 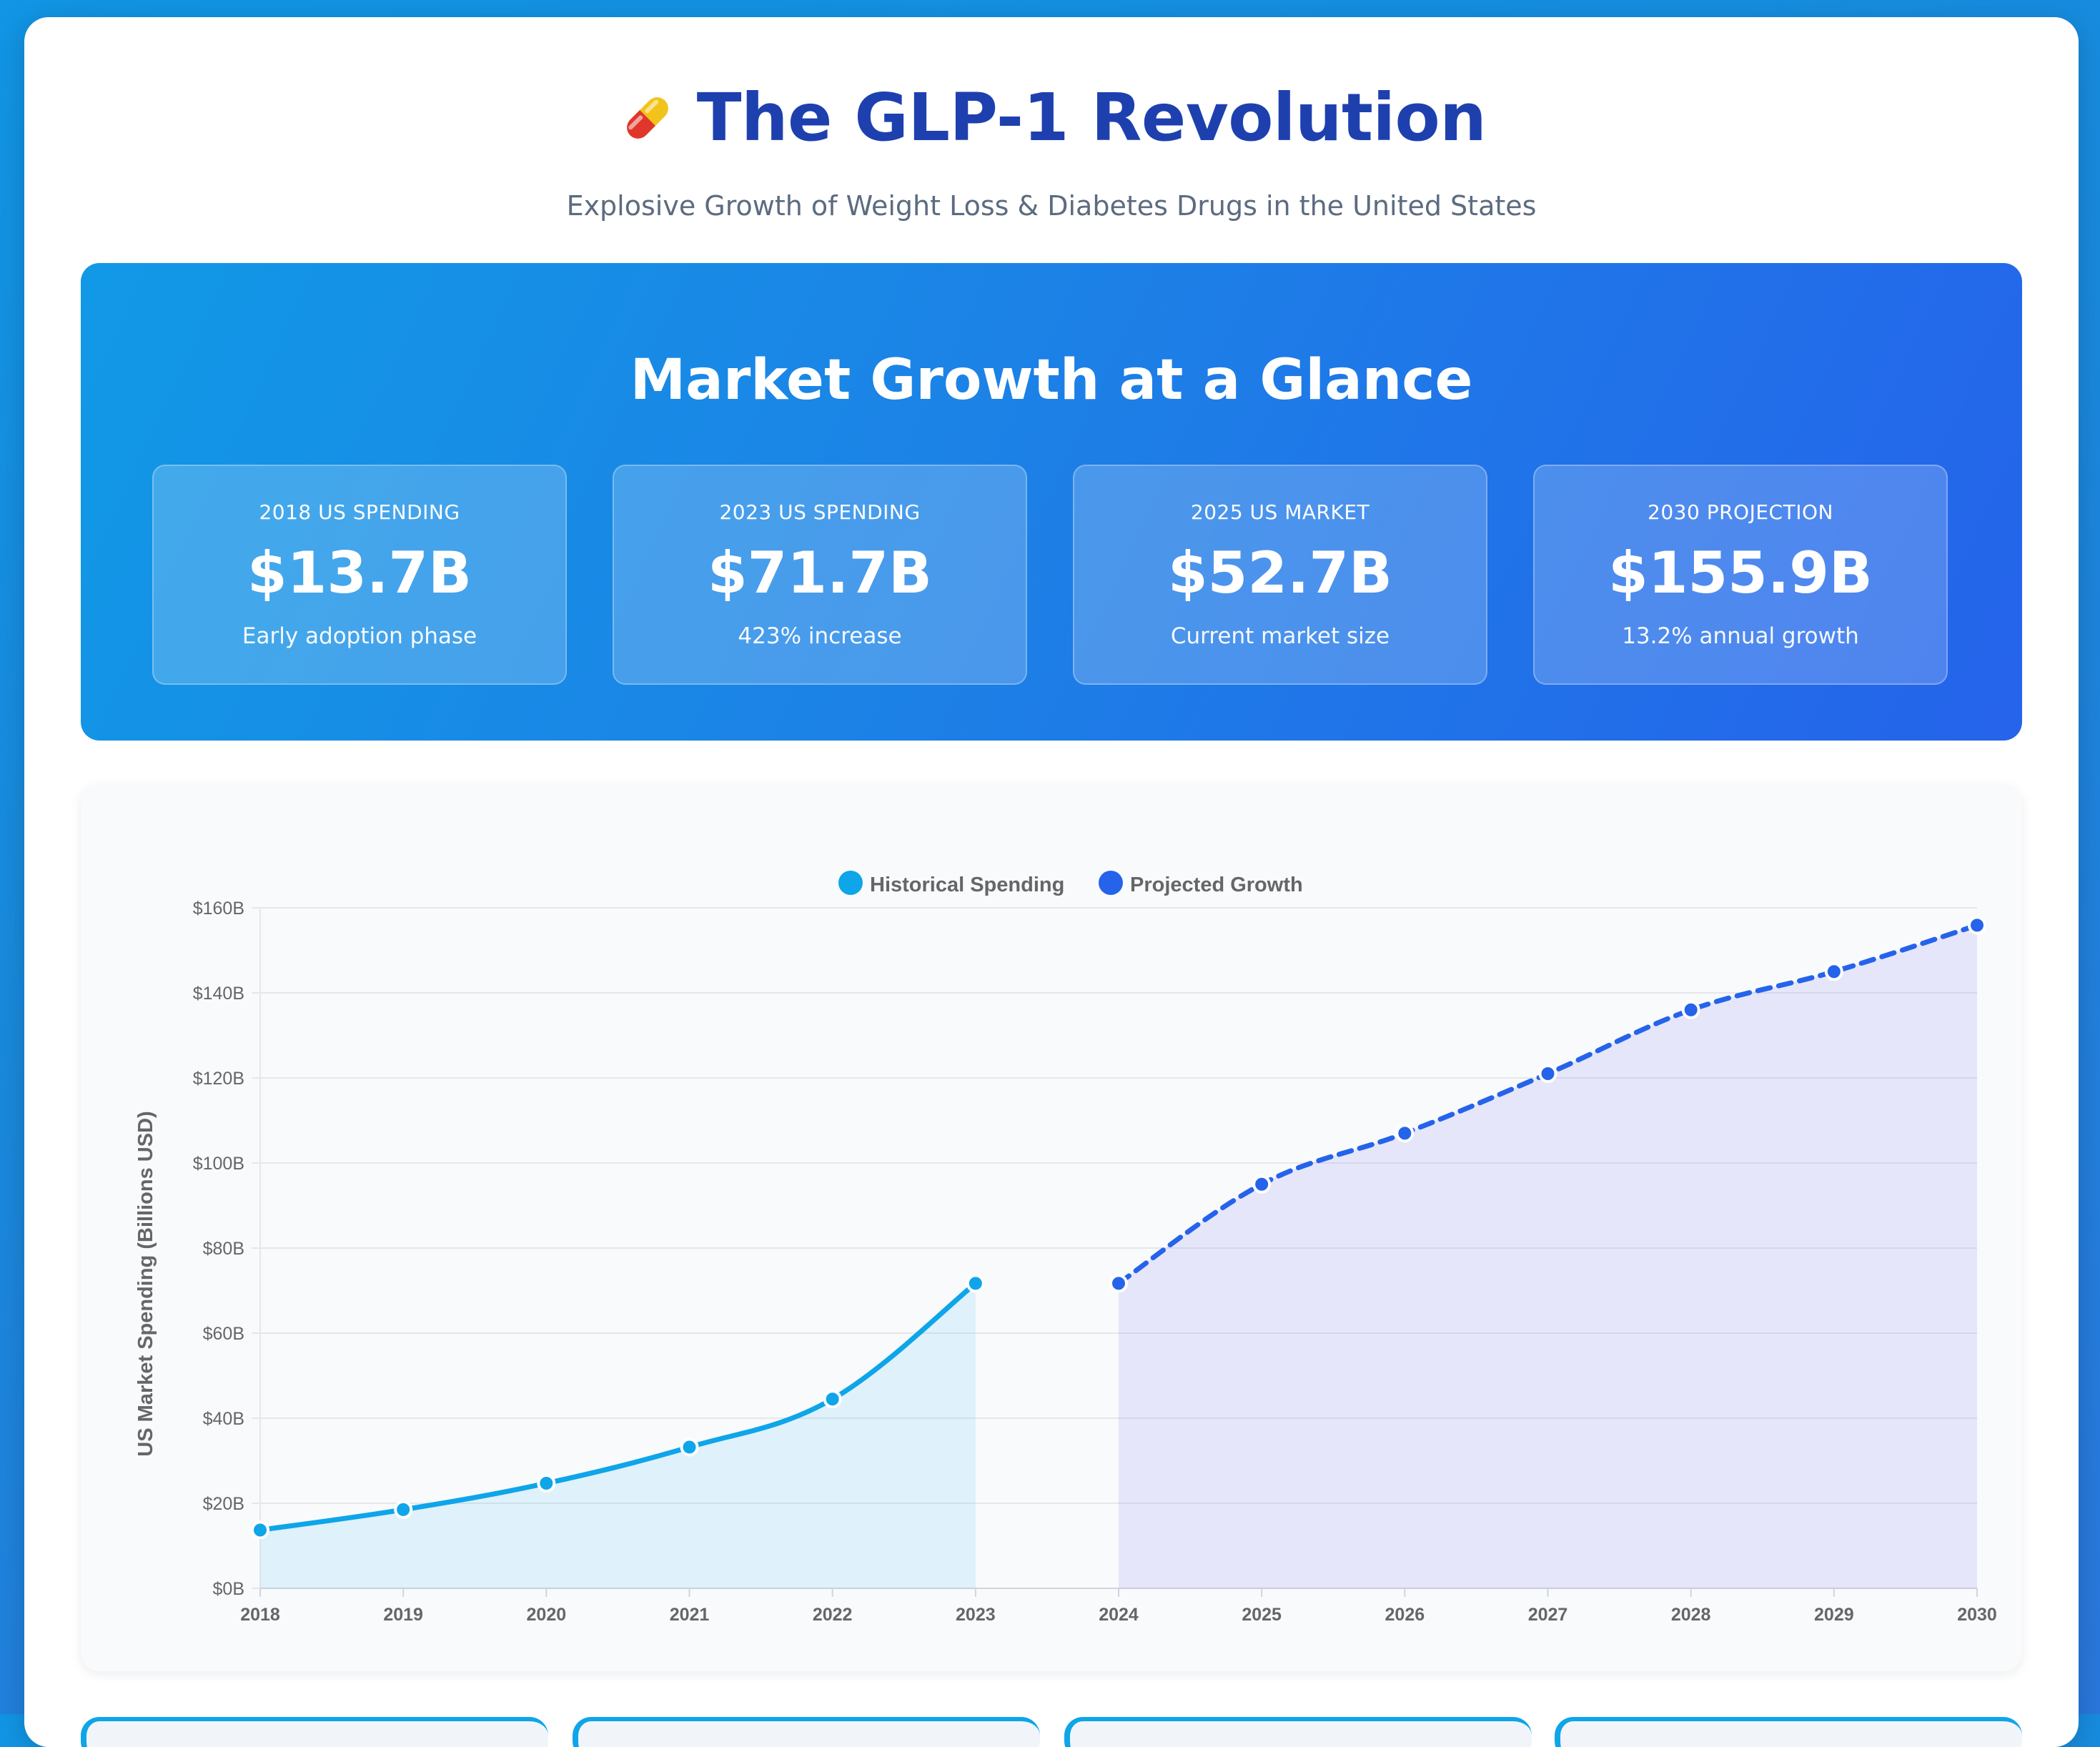 I want to click on legend-historical-marker, so click(x=850, y=883).